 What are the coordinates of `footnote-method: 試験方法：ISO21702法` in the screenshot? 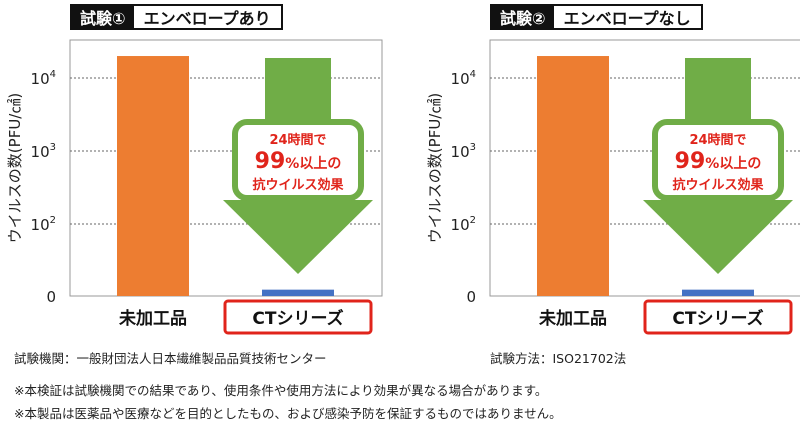 It's located at (558, 358).